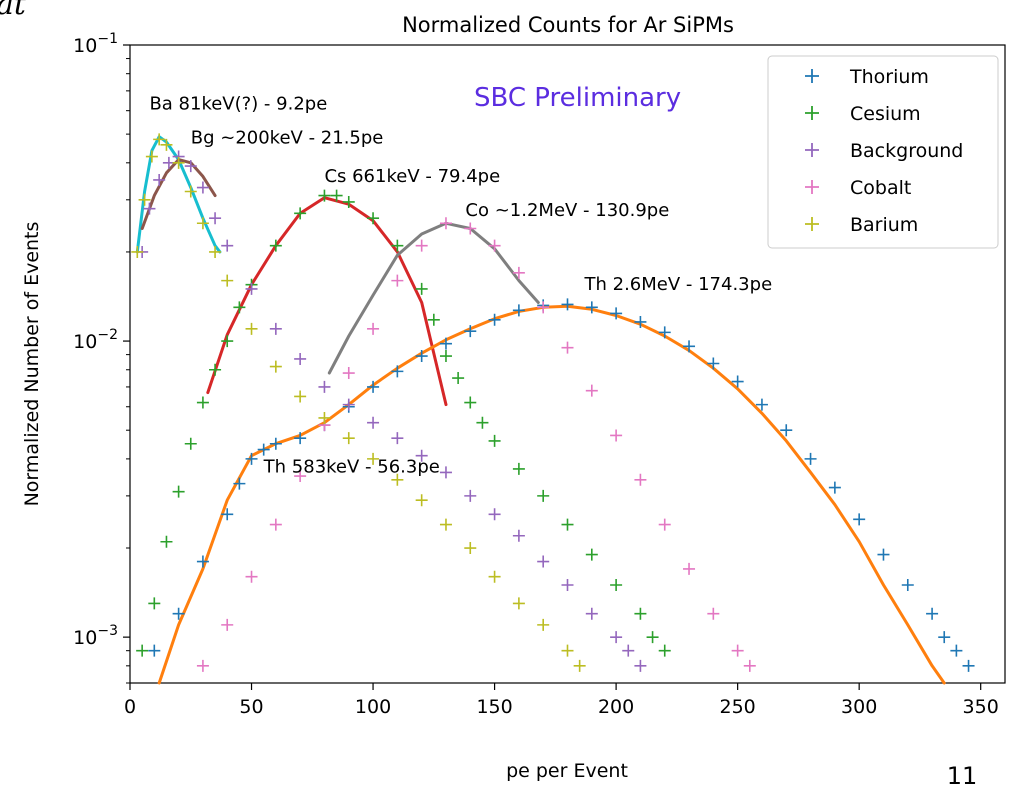 This screenshot has width=1013, height=786. I want to click on legend-item-background: Background, so click(884, 151).